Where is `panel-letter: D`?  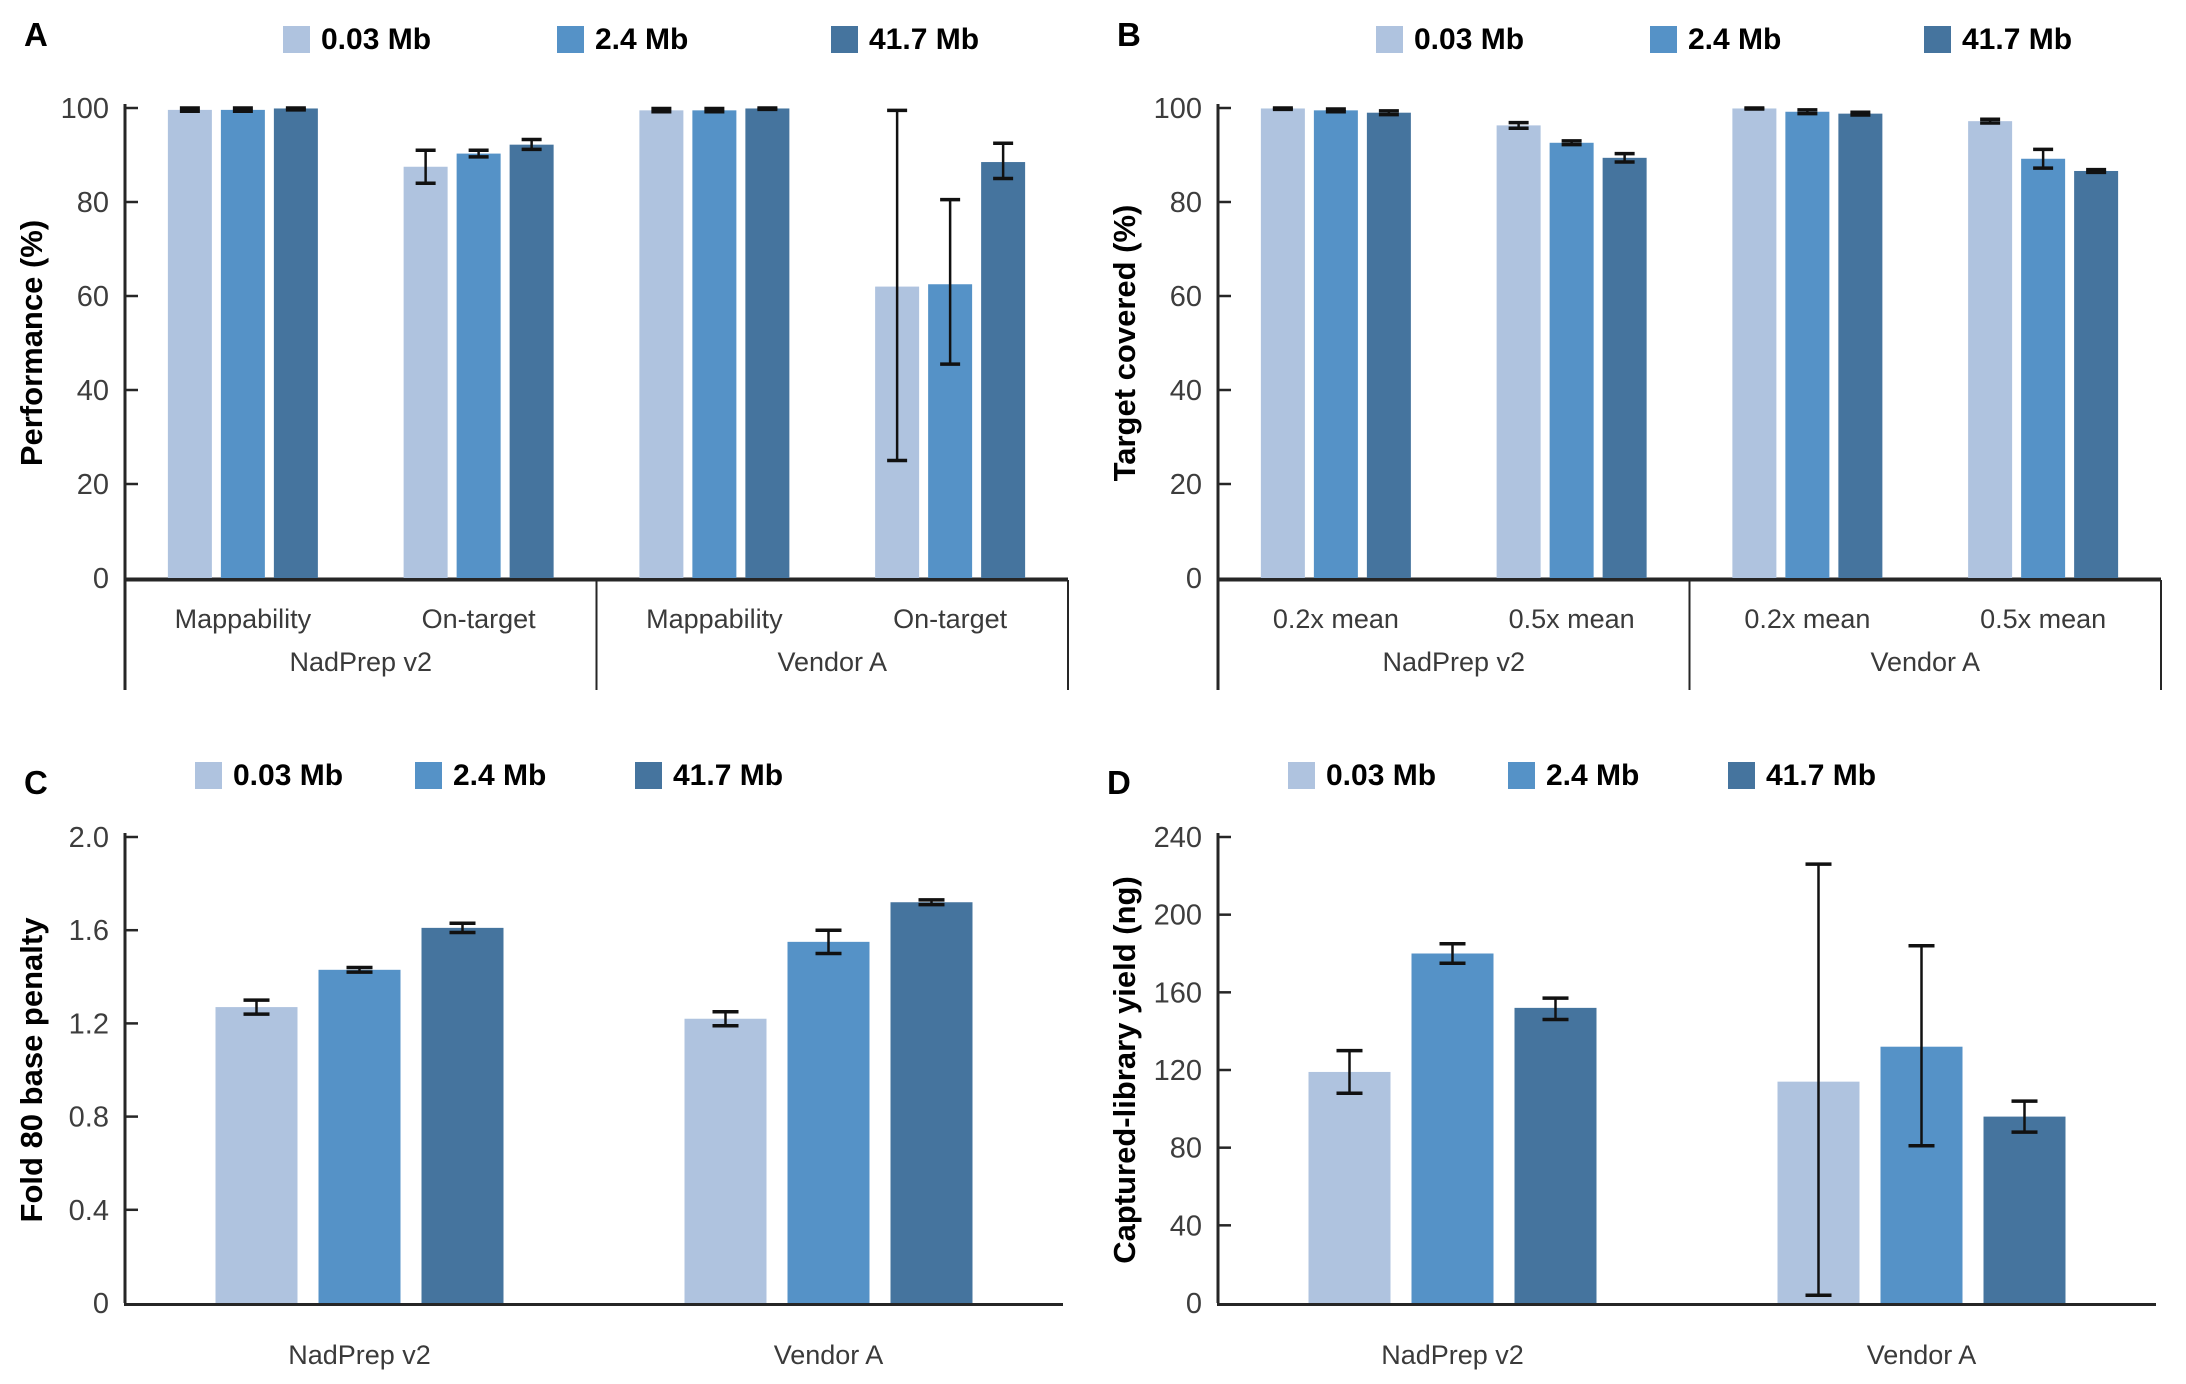 panel-letter: D is located at coordinates (1119, 782).